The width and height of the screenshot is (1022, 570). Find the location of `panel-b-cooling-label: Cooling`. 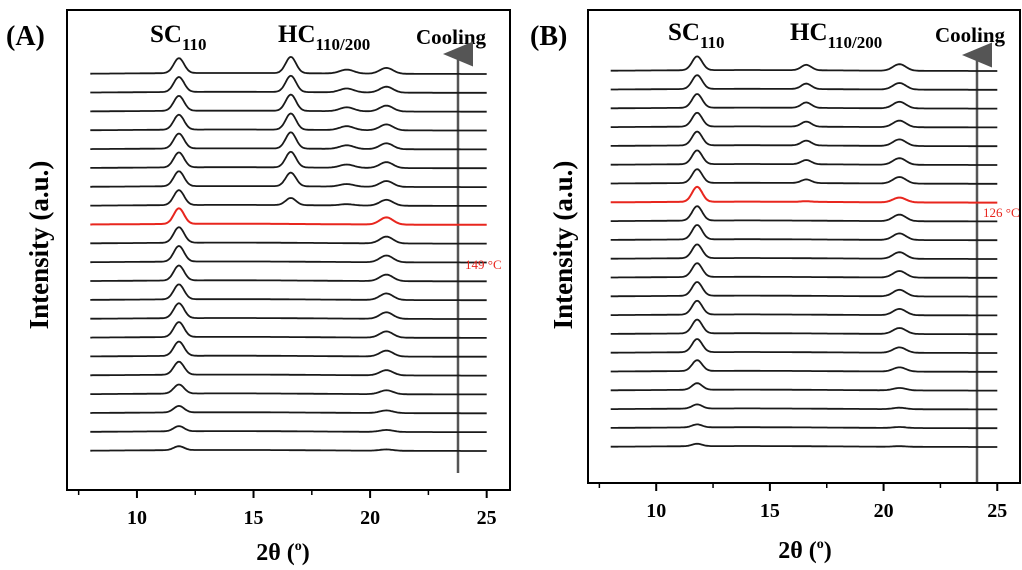

panel-b-cooling-label: Cooling is located at coordinates (970, 35).